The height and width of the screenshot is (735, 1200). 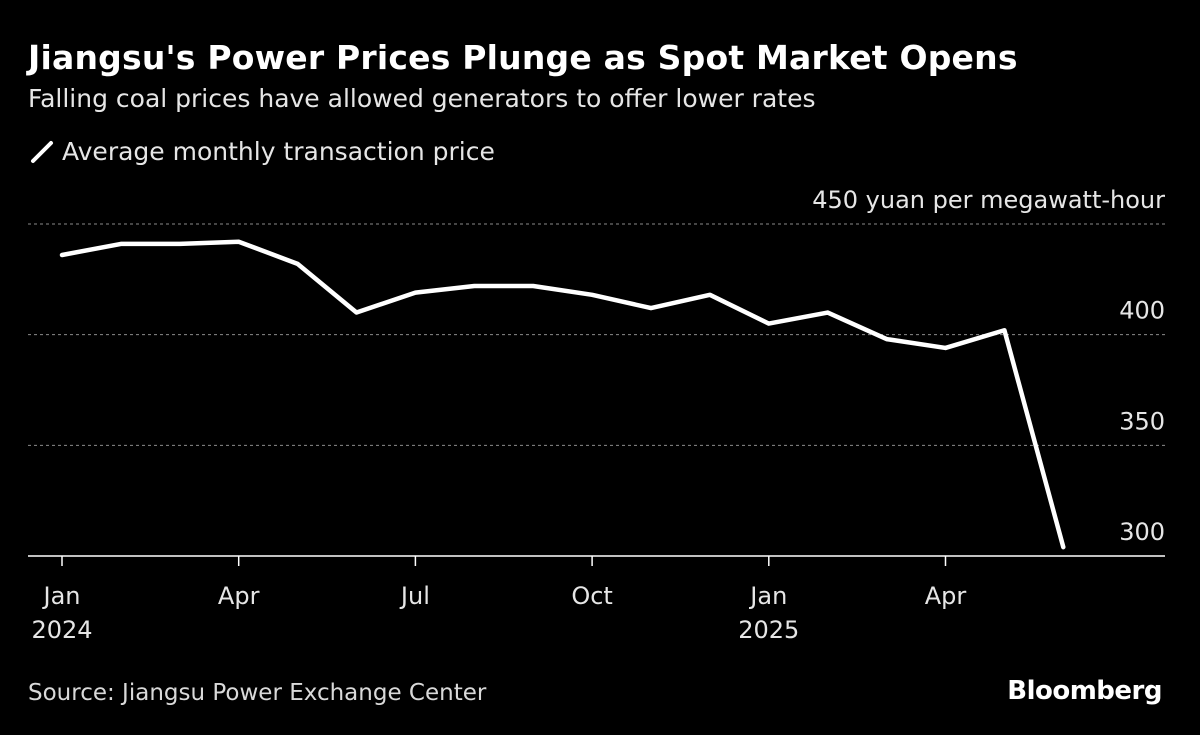 What do you see at coordinates (592, 596) in the screenshot?
I see `x-tick-label-9: Oct` at bounding box center [592, 596].